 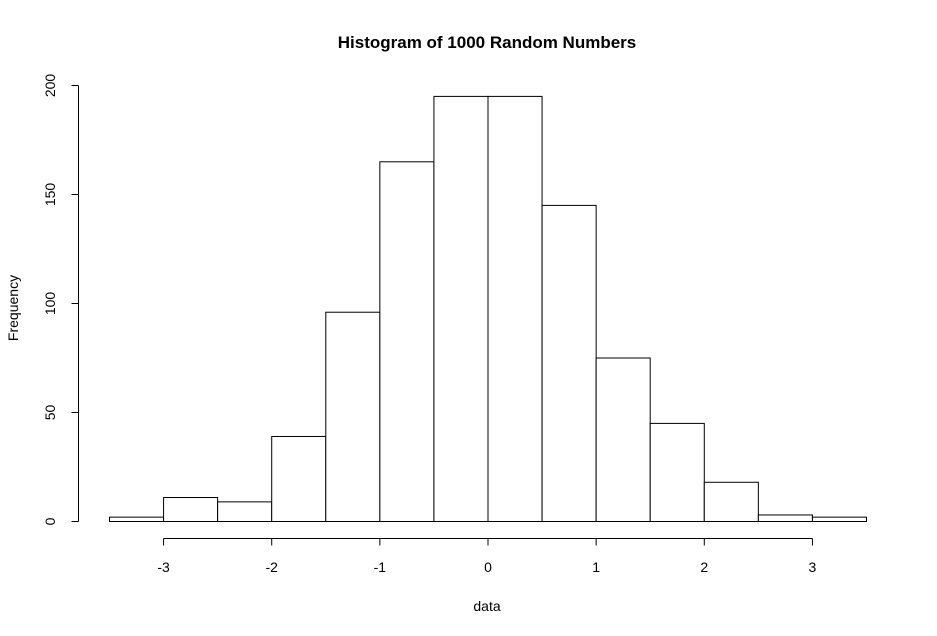 What do you see at coordinates (486, 606) in the screenshot?
I see `x-axis-label: data` at bounding box center [486, 606].